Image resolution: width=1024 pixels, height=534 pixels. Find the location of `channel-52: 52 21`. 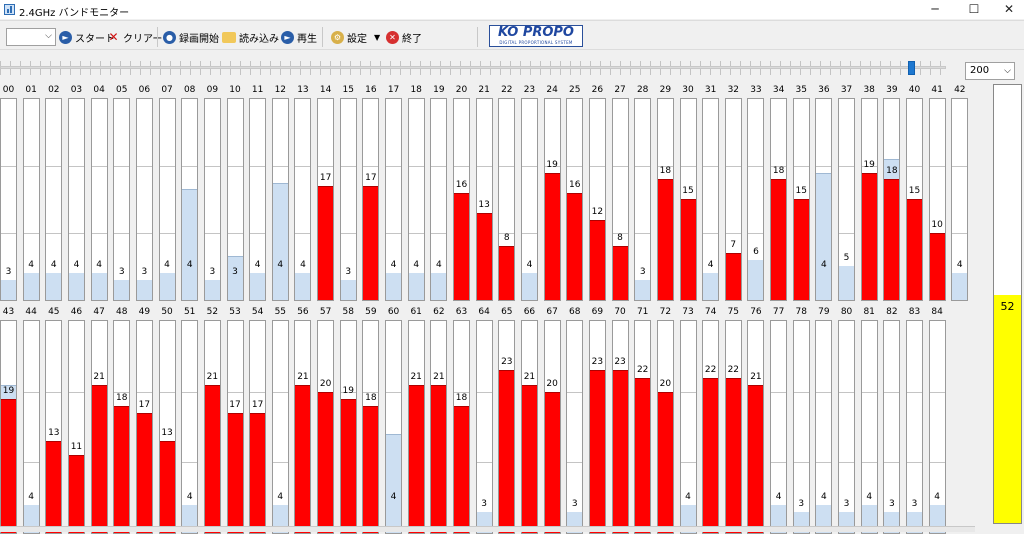

channel-52: 52 21 is located at coordinates (212, 420).